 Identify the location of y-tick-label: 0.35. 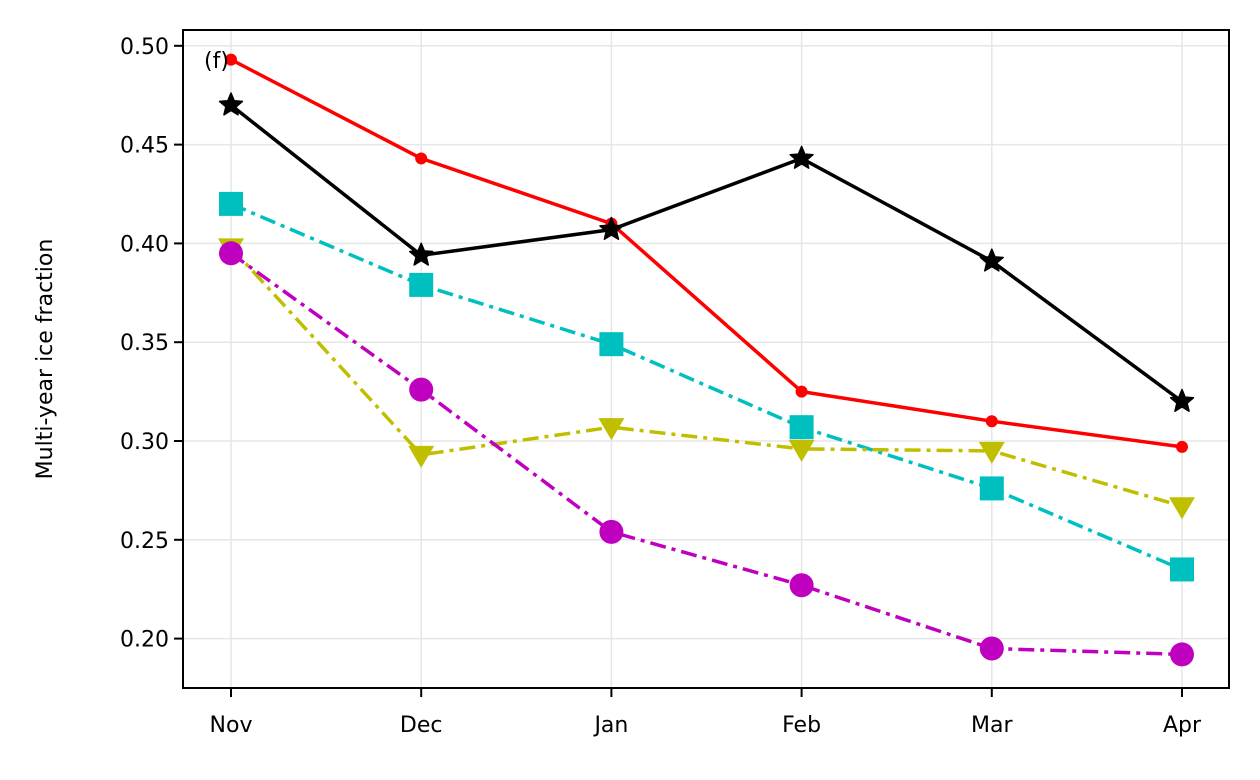
(144, 343).